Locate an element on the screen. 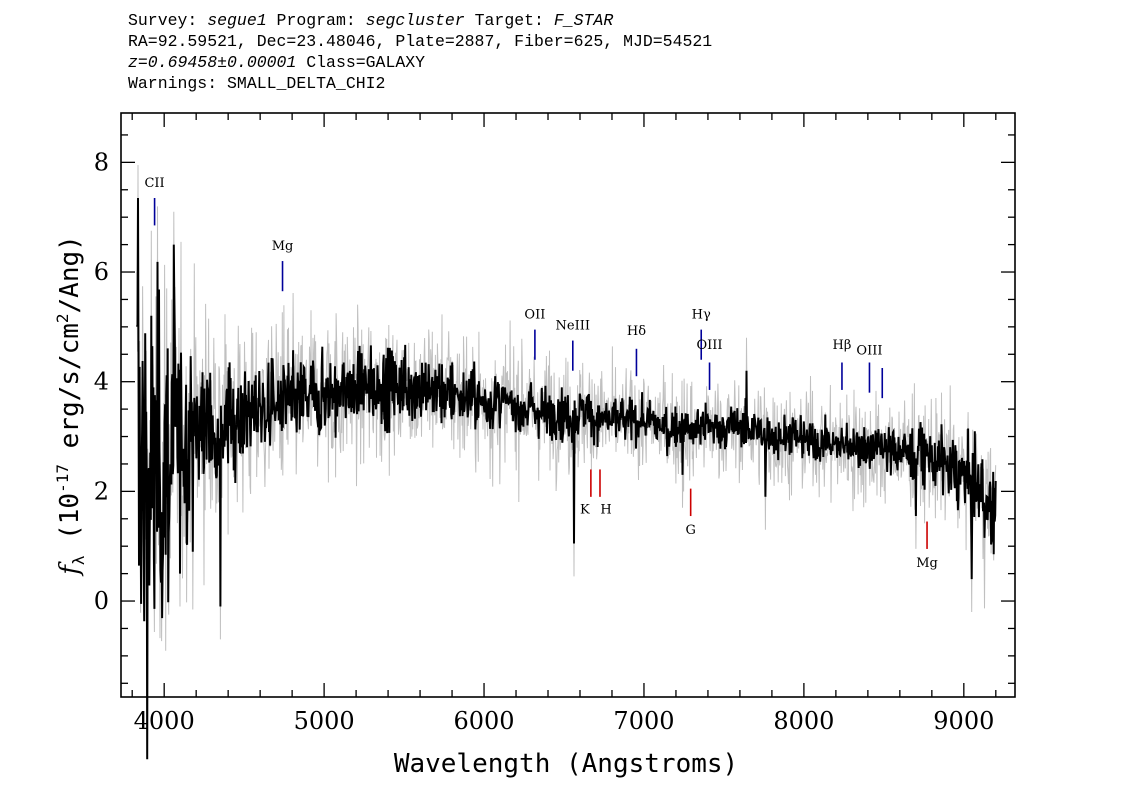 The width and height of the screenshot is (1134, 810). y-axis-subscript: λ is located at coordinates (78, 560).